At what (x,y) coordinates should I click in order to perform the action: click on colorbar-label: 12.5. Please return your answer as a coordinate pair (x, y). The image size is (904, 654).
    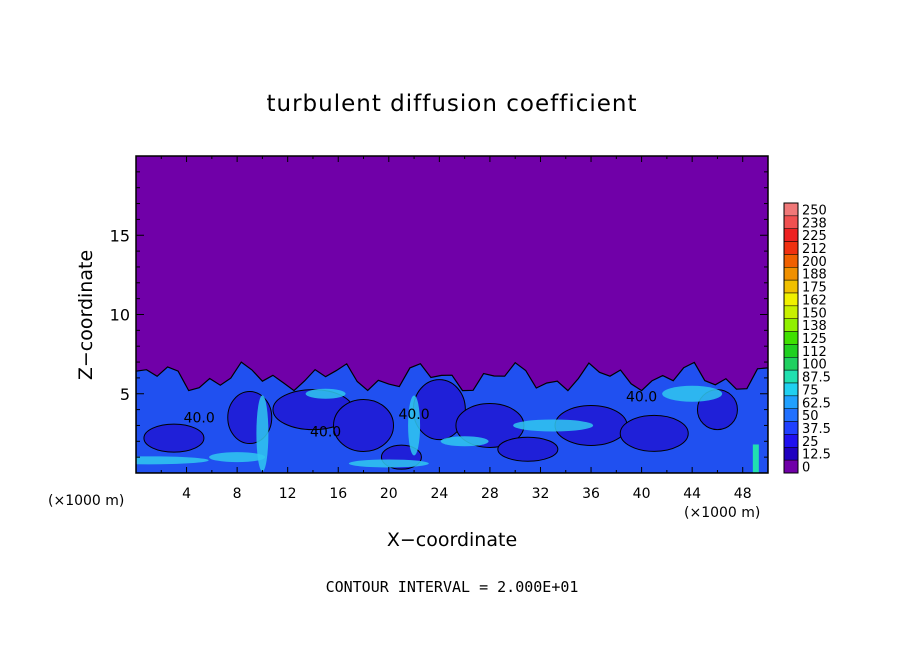
    Looking at the image, I should click on (816, 455).